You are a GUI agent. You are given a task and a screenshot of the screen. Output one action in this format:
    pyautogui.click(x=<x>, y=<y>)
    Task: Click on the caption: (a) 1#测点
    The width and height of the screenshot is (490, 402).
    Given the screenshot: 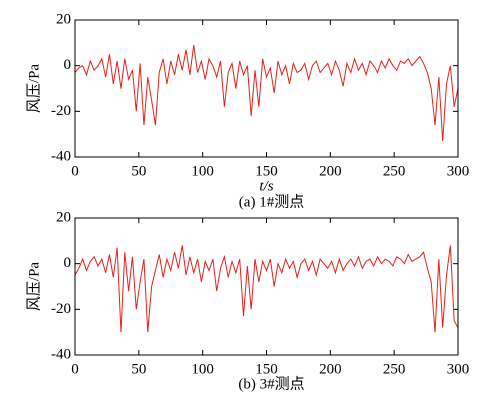 What is the action you would take?
    pyautogui.click(x=271, y=201)
    